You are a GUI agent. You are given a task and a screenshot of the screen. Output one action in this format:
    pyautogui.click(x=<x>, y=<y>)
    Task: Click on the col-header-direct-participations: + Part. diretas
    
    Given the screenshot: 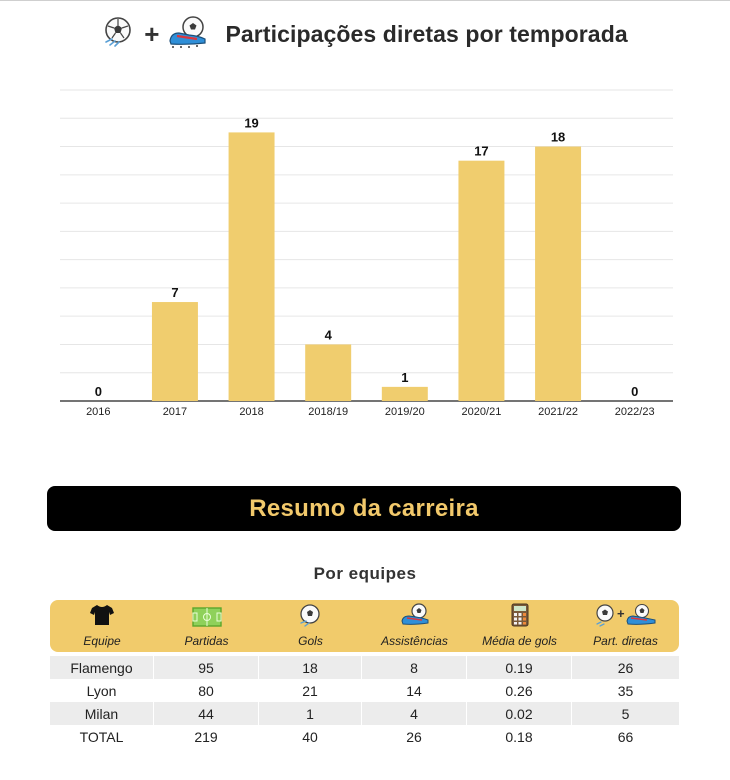 What is the action you would take?
    pyautogui.click(x=625, y=626)
    